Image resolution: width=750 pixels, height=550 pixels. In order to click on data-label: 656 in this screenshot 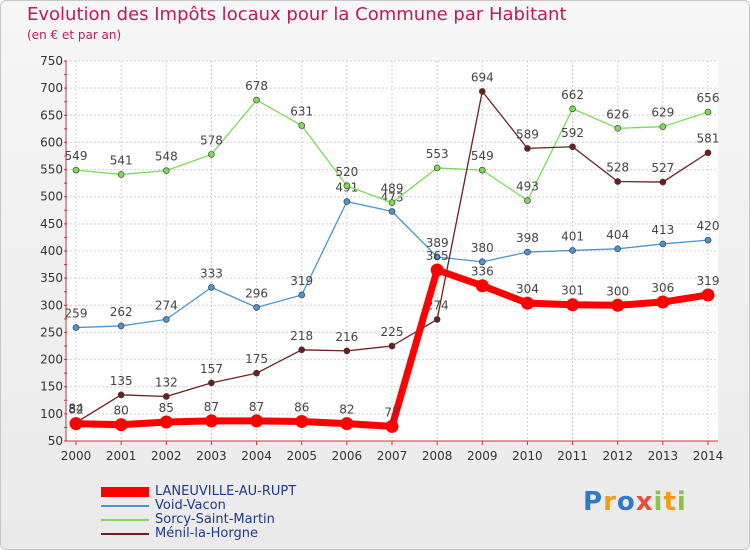, I will do `click(708, 98)`.